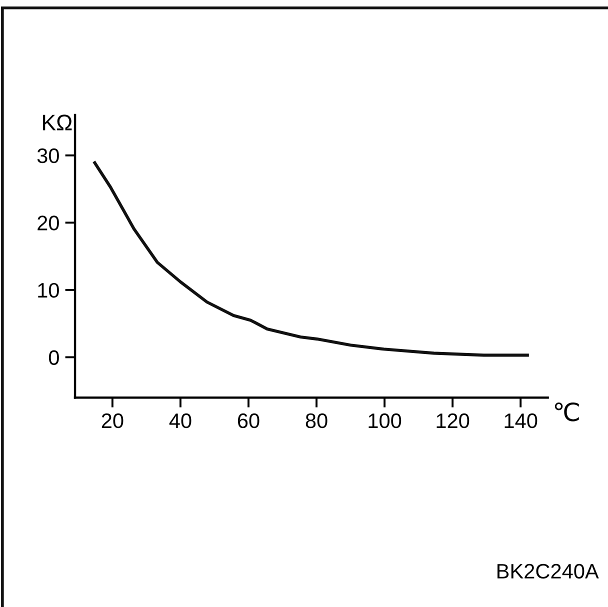 Image resolution: width=608 pixels, height=607 pixels. I want to click on x-tick-label: 20, so click(113, 420).